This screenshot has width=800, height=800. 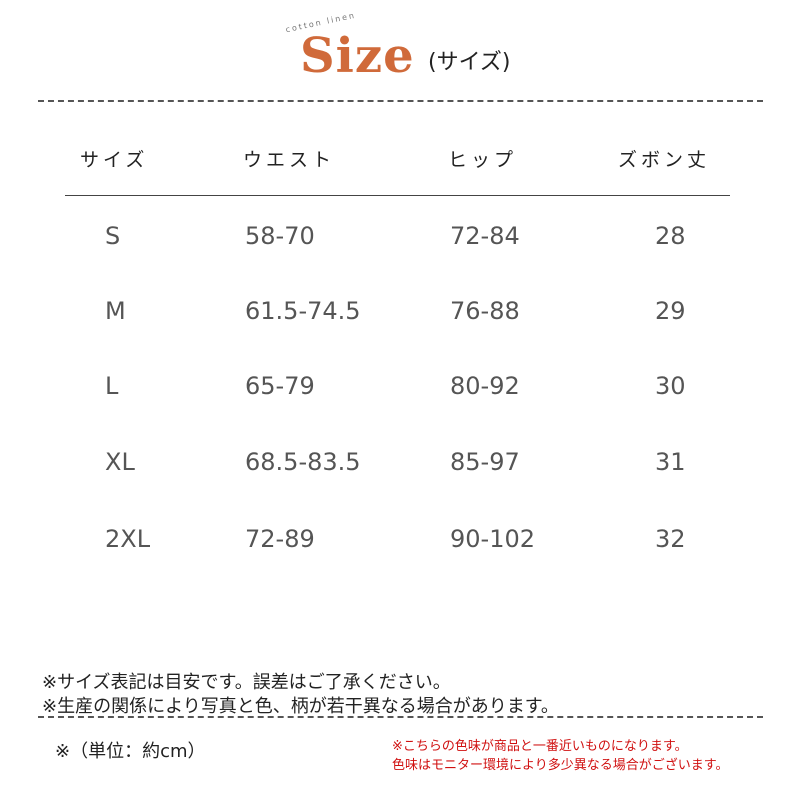 I want to click on table-cell: 31, so click(x=670, y=462).